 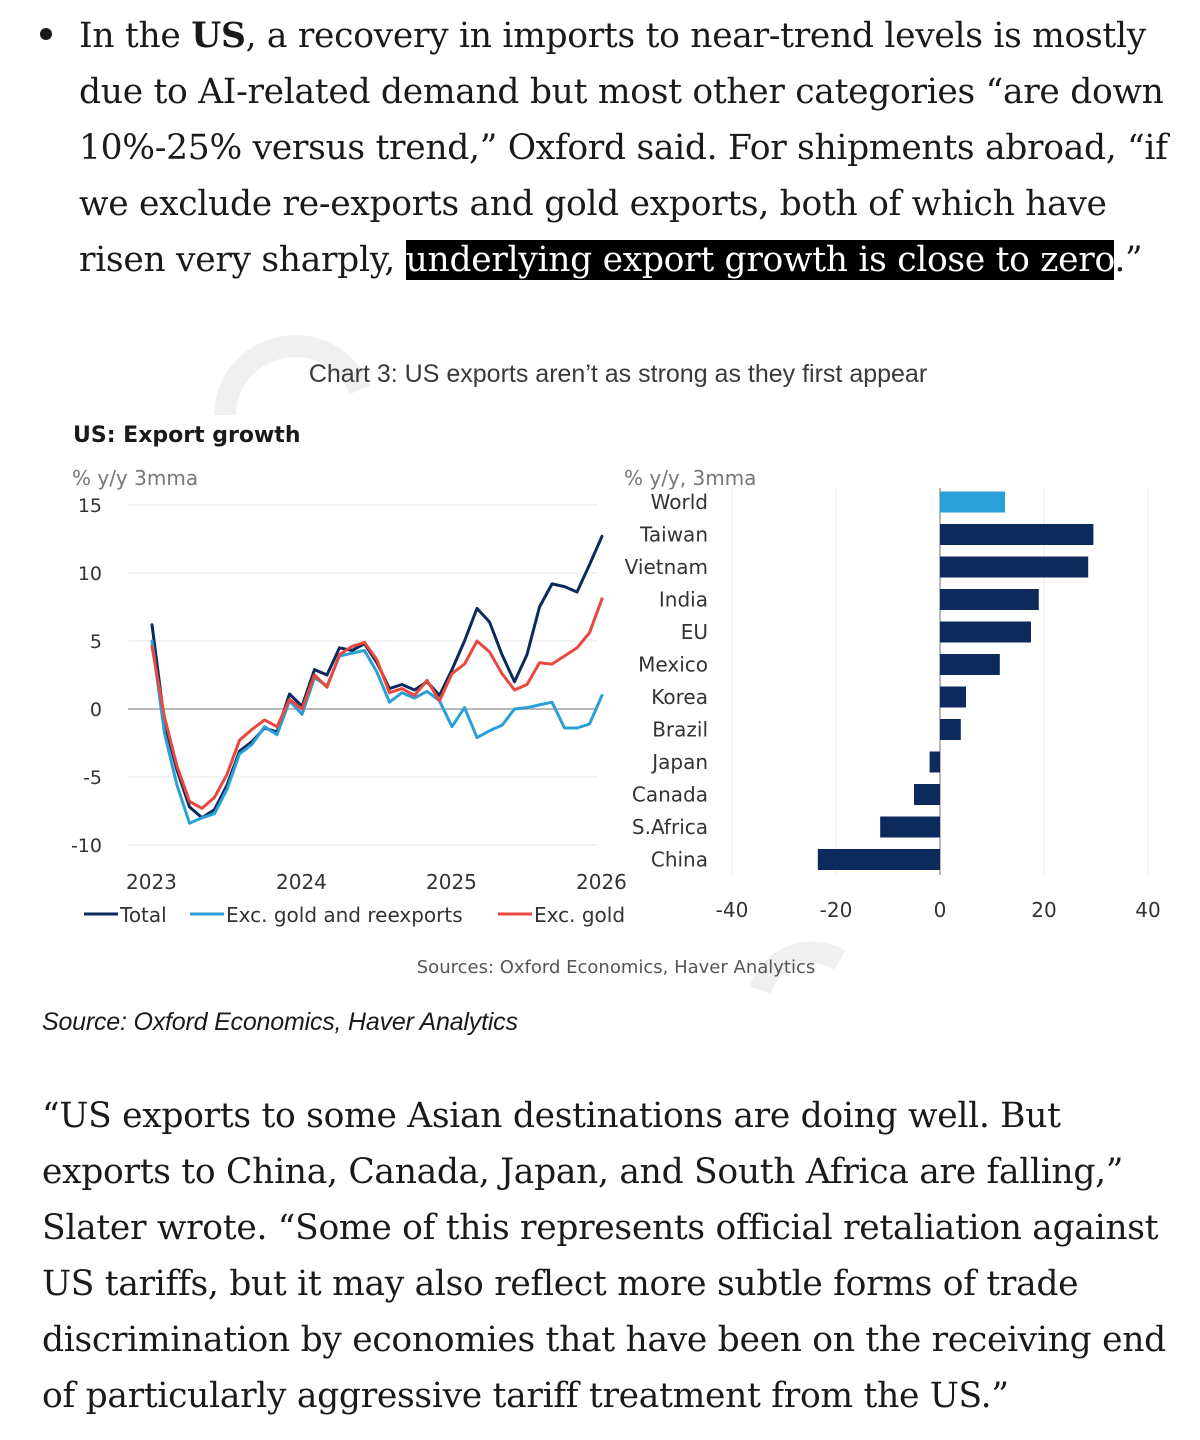 I want to click on bar-category-label: World, so click(x=679, y=502).